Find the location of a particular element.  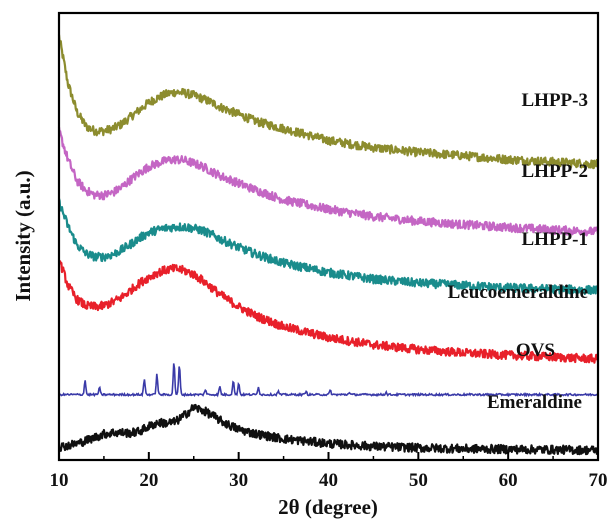

x-tick-label: 30 is located at coordinates (238, 480).